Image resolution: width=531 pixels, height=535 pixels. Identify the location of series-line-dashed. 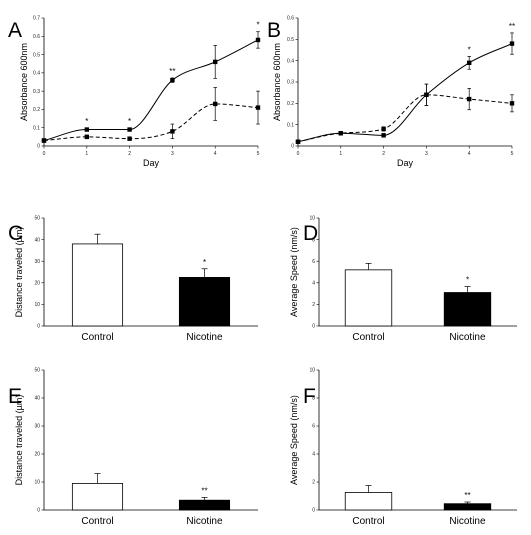
(151, 122).